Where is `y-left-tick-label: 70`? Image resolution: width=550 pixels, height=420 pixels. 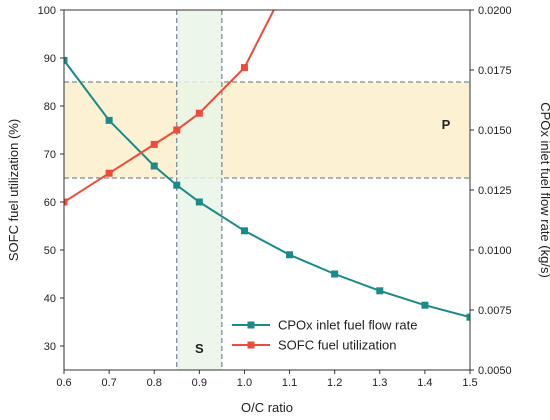
y-left-tick-label: 70 is located at coordinates (50, 155).